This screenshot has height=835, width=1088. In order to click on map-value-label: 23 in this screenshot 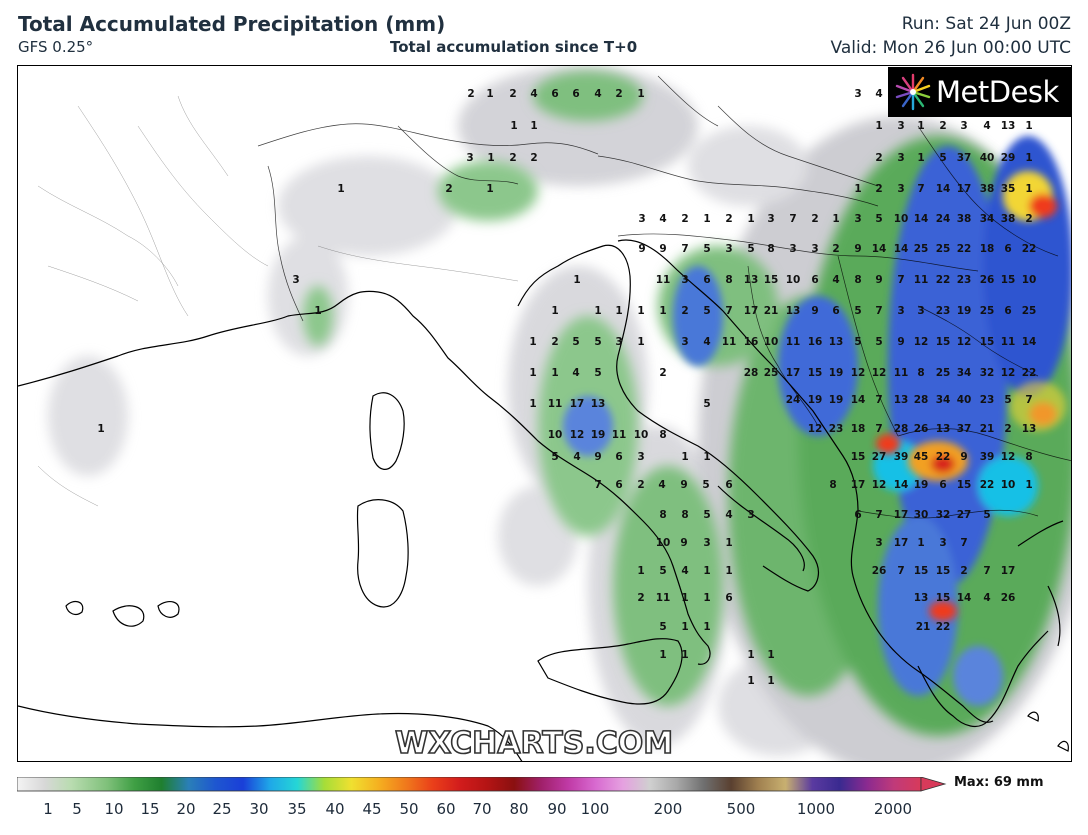, I will do `click(987, 400)`.